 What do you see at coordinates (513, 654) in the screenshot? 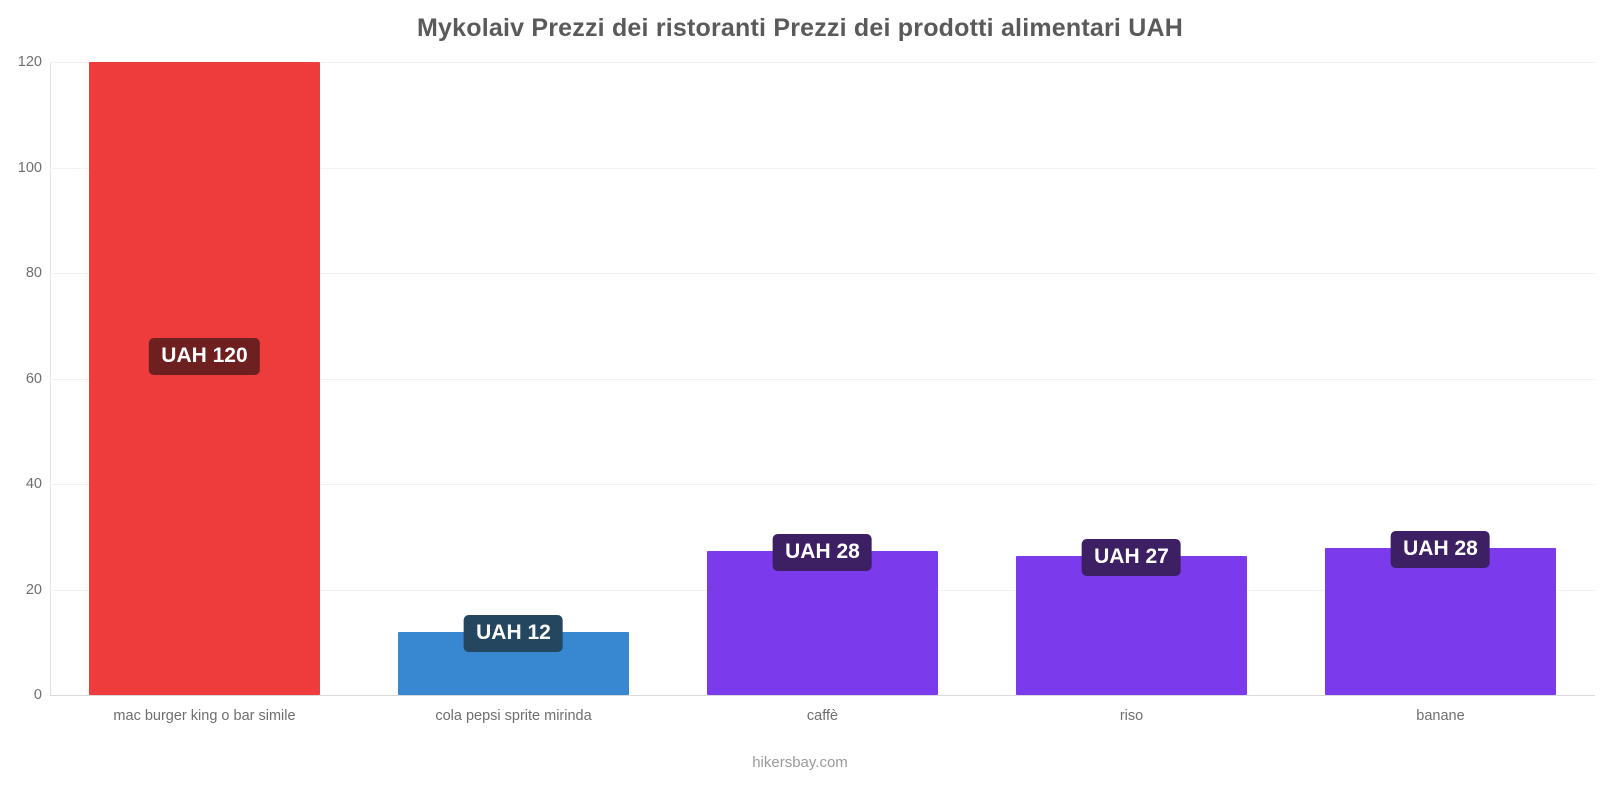
I see `bar: UAH 12` at bounding box center [513, 654].